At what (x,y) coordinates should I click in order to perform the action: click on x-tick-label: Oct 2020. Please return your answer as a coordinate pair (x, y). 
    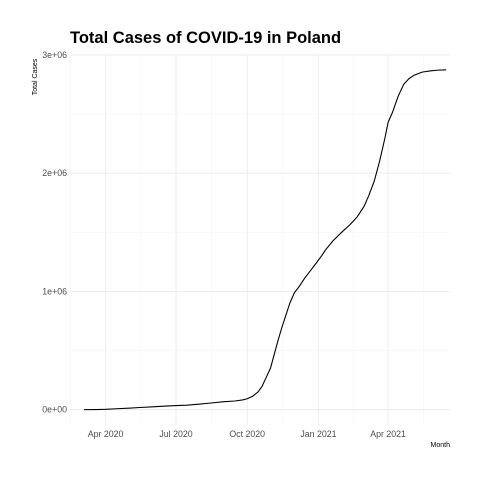
    Looking at the image, I should click on (247, 434).